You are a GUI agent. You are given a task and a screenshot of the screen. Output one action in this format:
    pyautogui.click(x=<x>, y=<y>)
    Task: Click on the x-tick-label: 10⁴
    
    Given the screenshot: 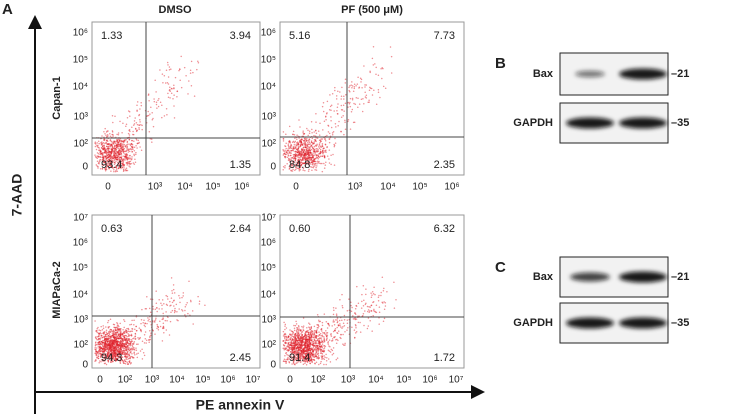 What is the action you would take?
    pyautogui.click(x=184, y=187)
    